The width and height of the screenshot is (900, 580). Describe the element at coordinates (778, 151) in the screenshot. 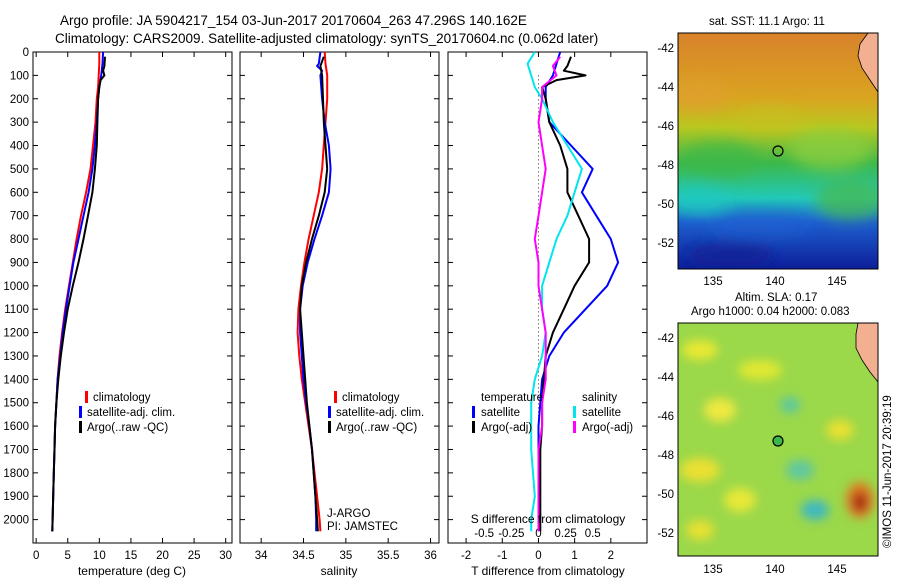

I see `sst-float-marker` at that location.